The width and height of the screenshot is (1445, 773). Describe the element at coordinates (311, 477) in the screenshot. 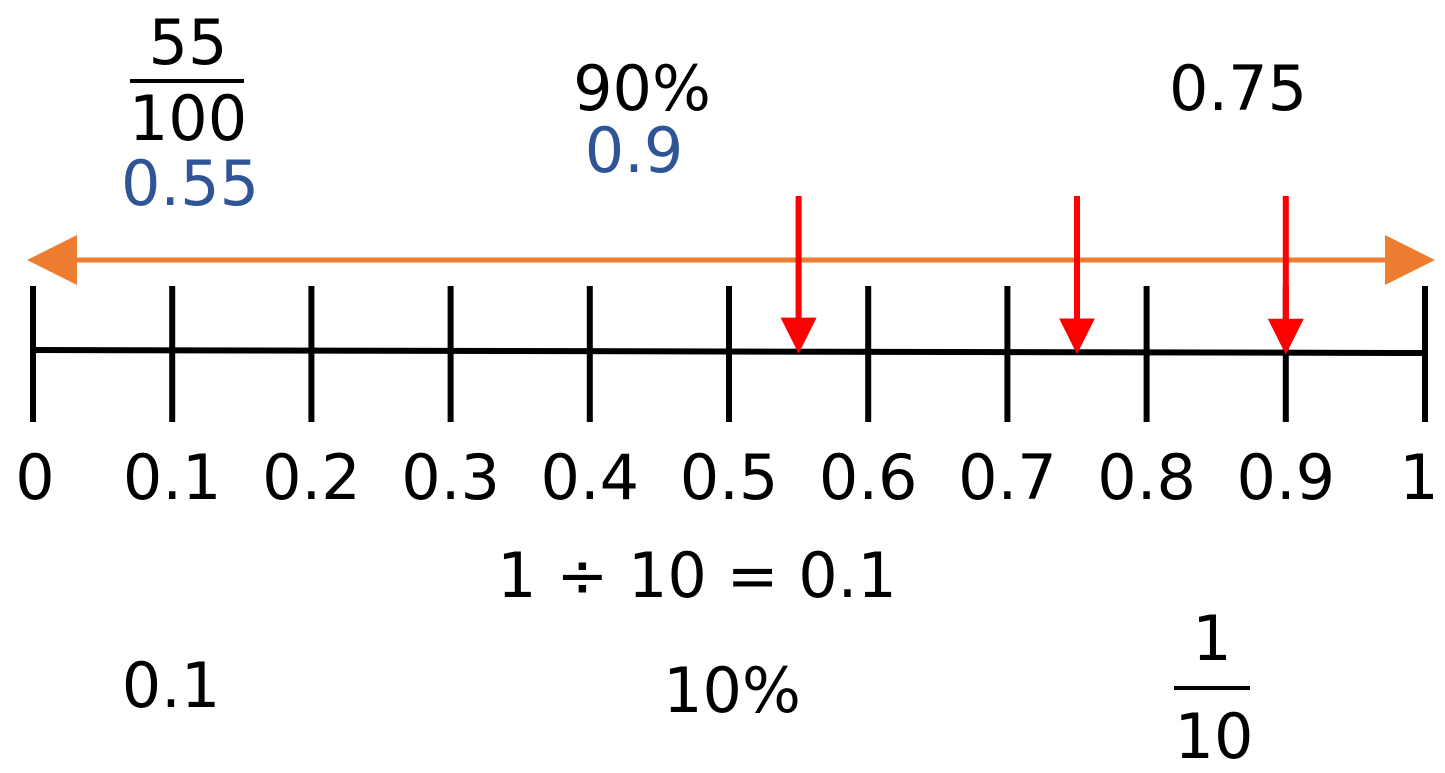

I see `tick-label: 0.2` at that location.